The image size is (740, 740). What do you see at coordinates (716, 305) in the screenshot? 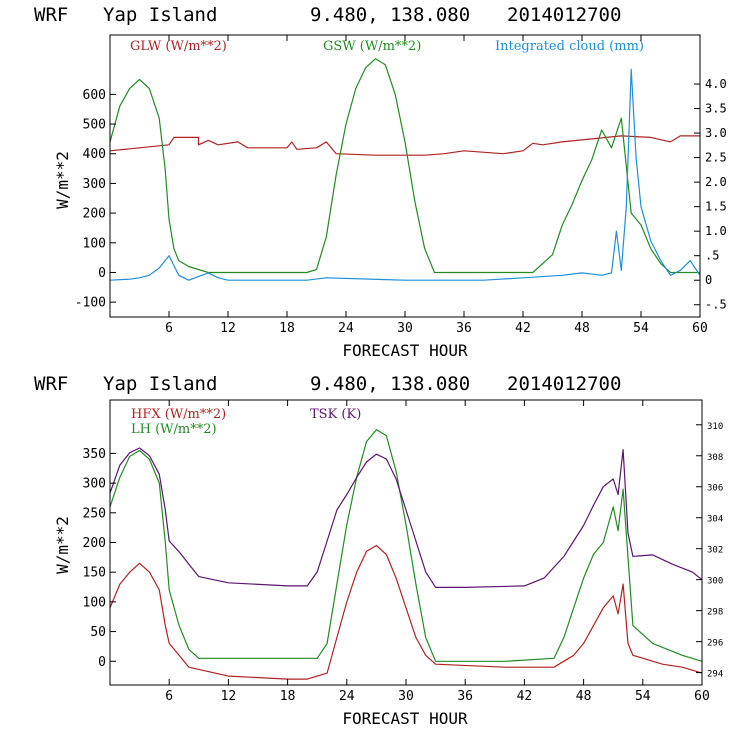
I see `y2-tick-label: -.5` at bounding box center [716, 305].